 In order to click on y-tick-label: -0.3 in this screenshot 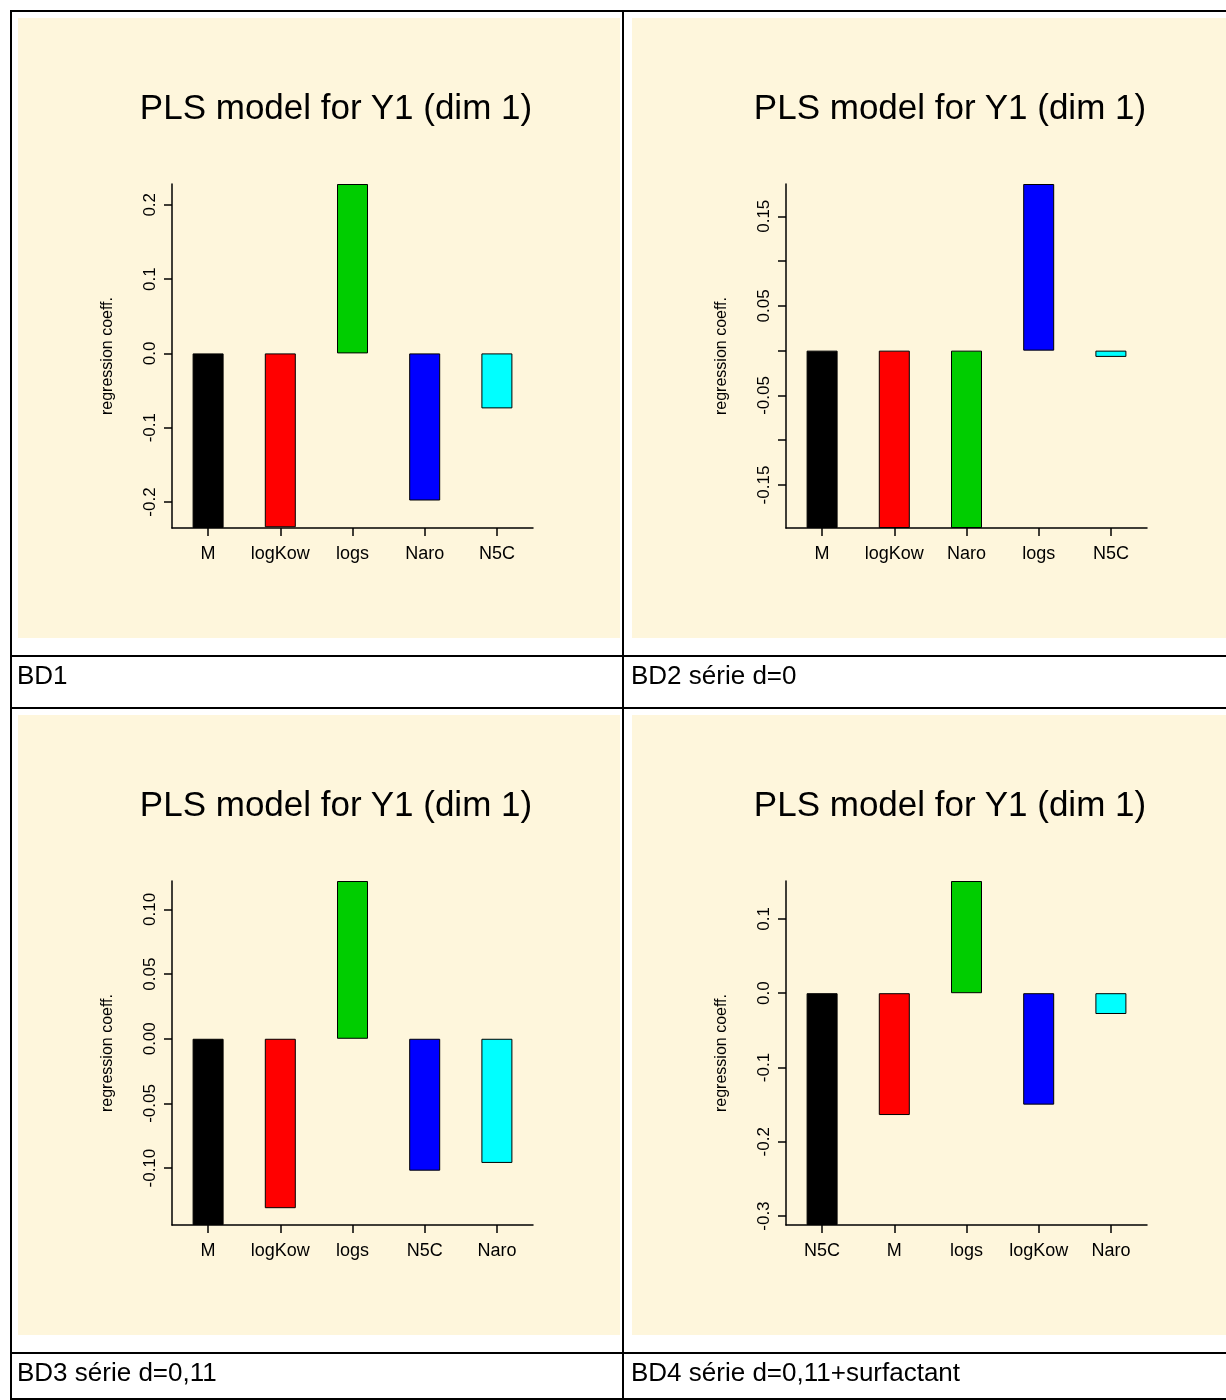, I will do `click(763, 1216)`.